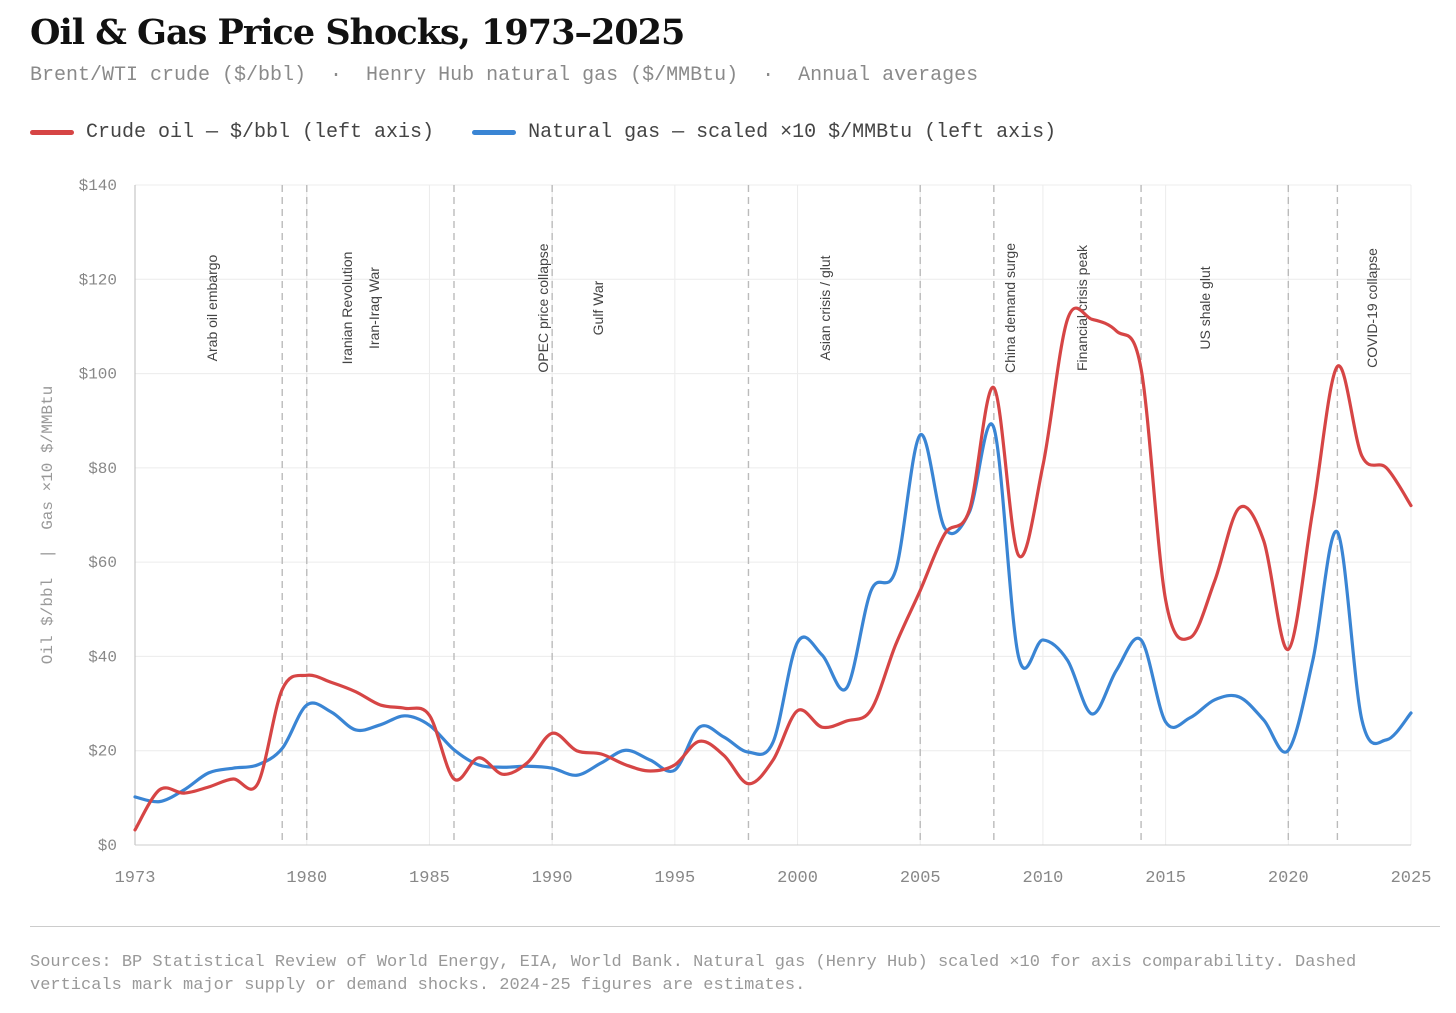 Image resolution: width=1456 pixels, height=1013 pixels. Describe the element at coordinates (1043, 878) in the screenshot. I see `x-tick-label: 2010` at that location.